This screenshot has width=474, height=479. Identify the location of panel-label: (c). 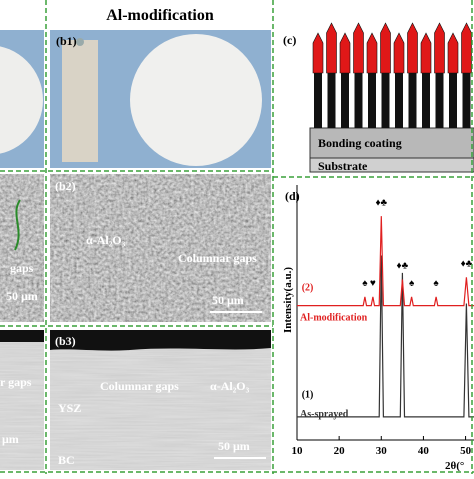
(289, 40).